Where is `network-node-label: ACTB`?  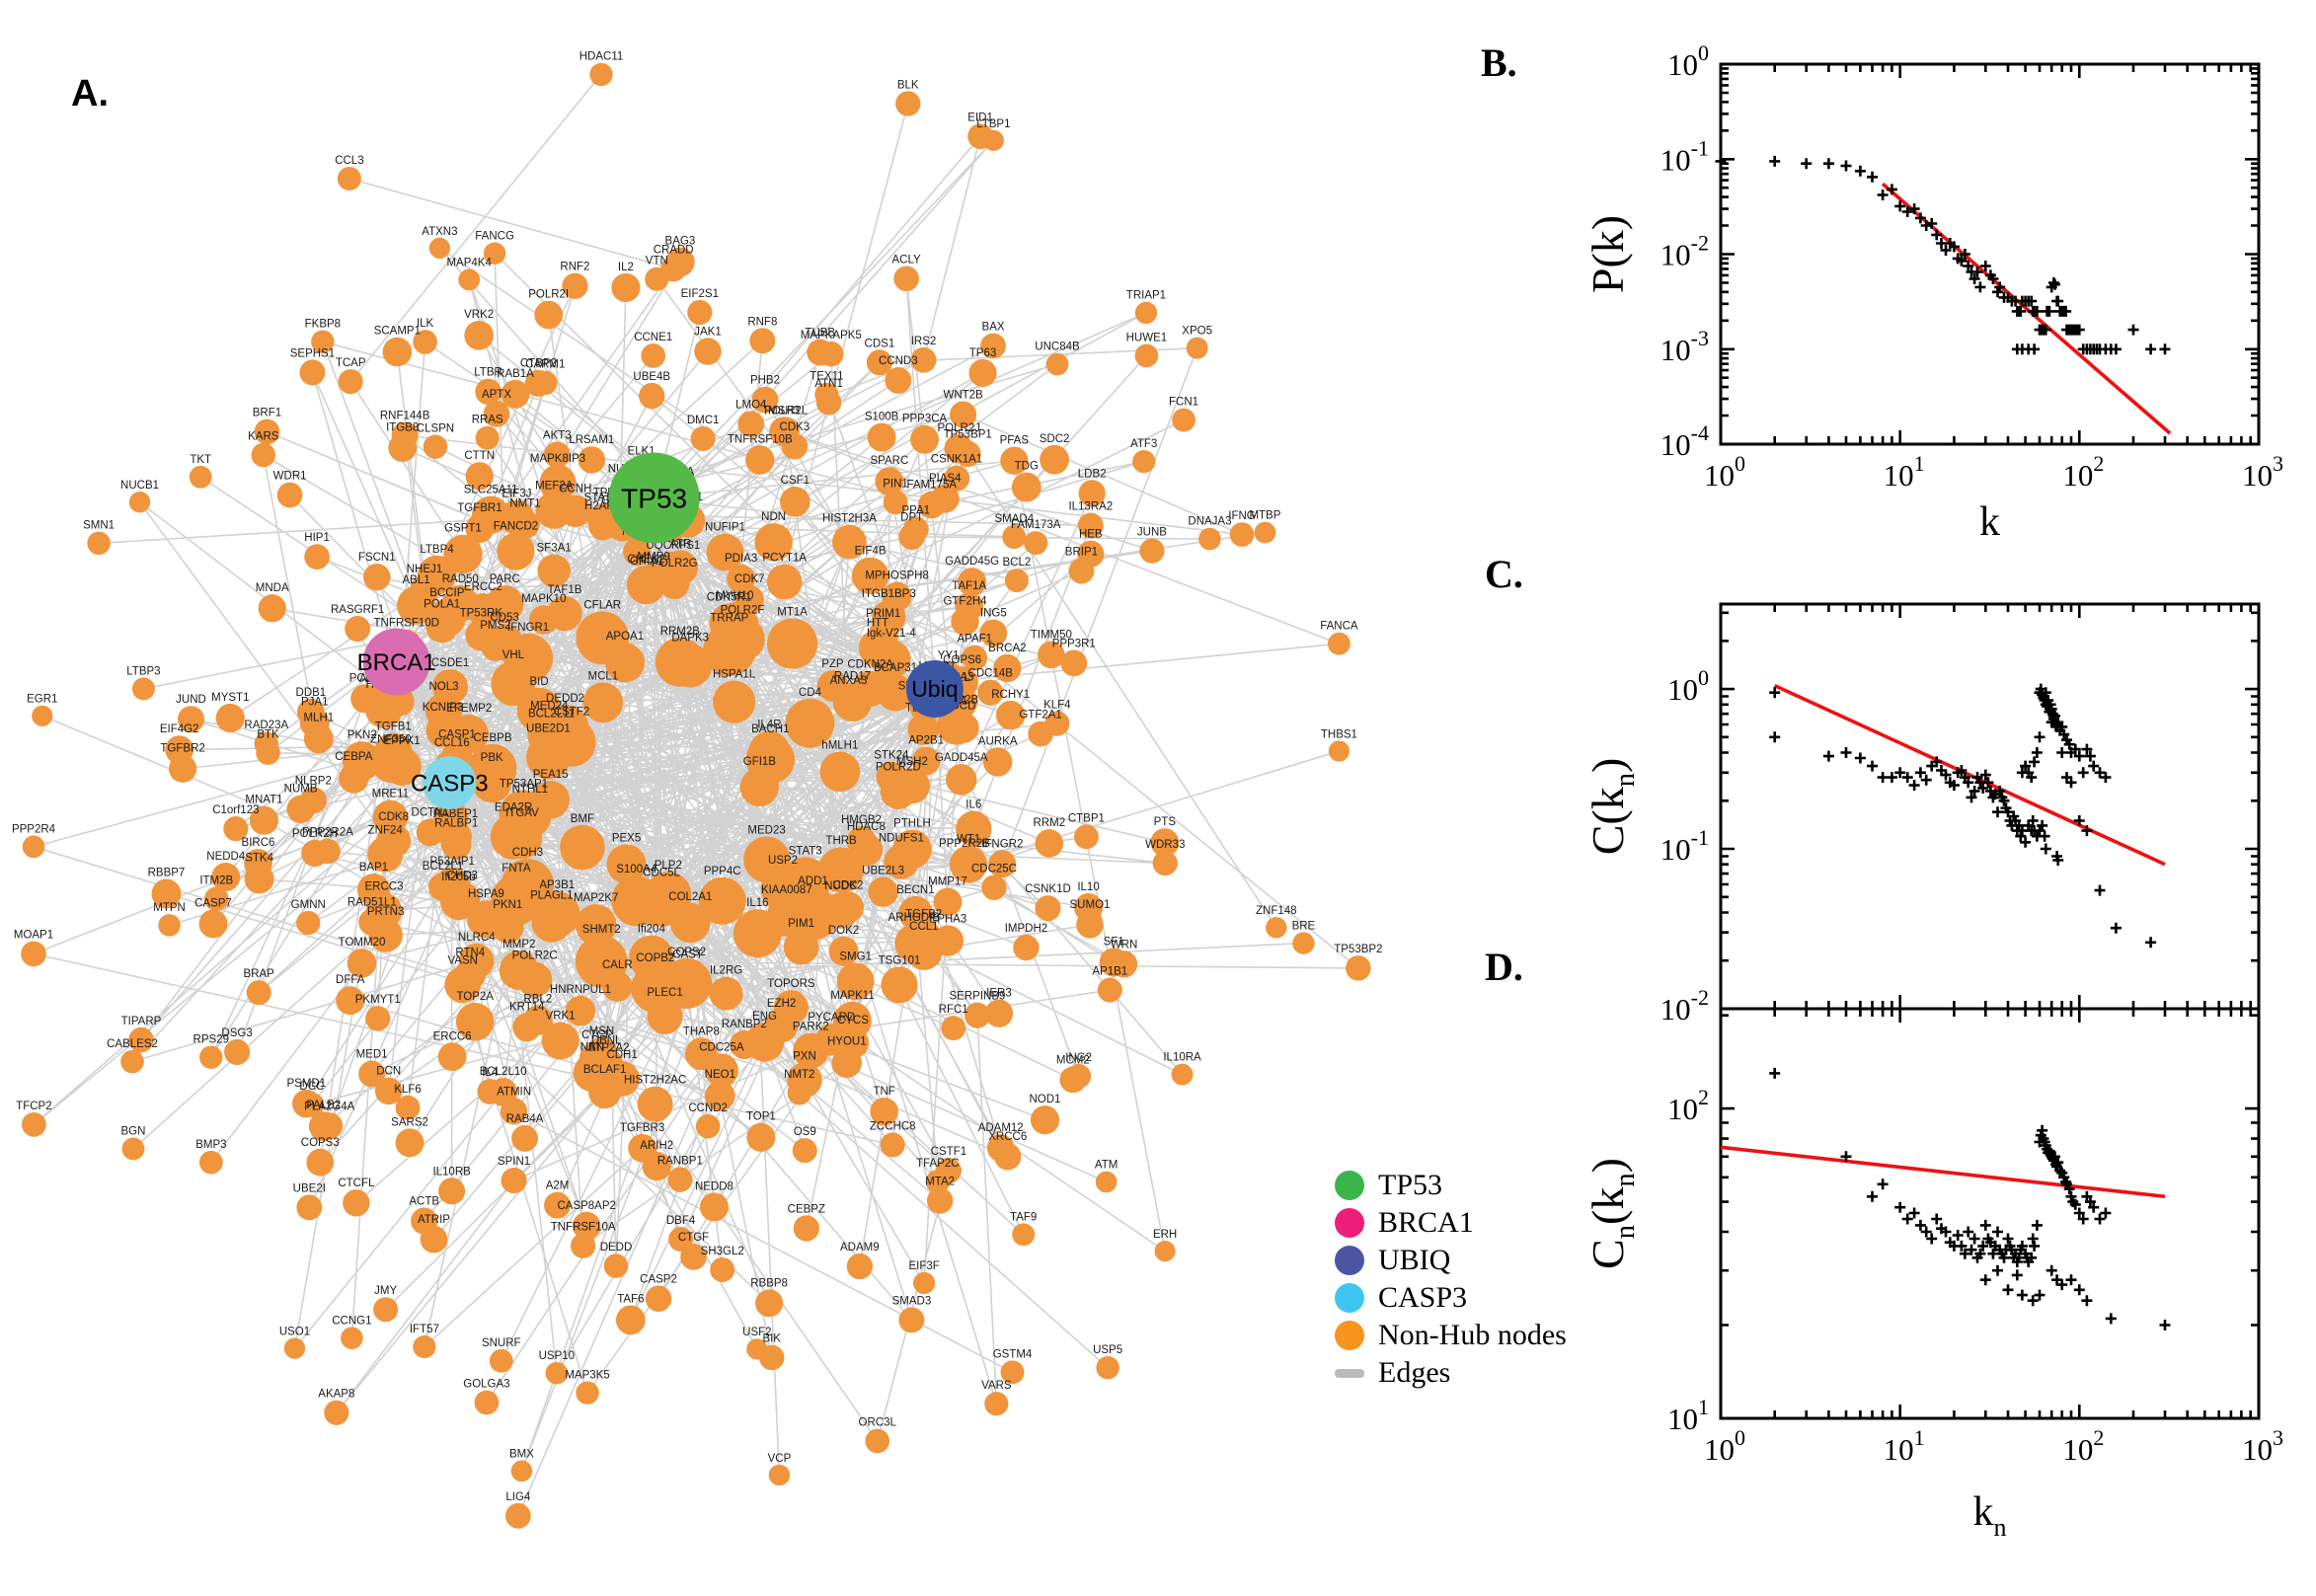
network-node-label: ACTB is located at coordinates (424, 1201).